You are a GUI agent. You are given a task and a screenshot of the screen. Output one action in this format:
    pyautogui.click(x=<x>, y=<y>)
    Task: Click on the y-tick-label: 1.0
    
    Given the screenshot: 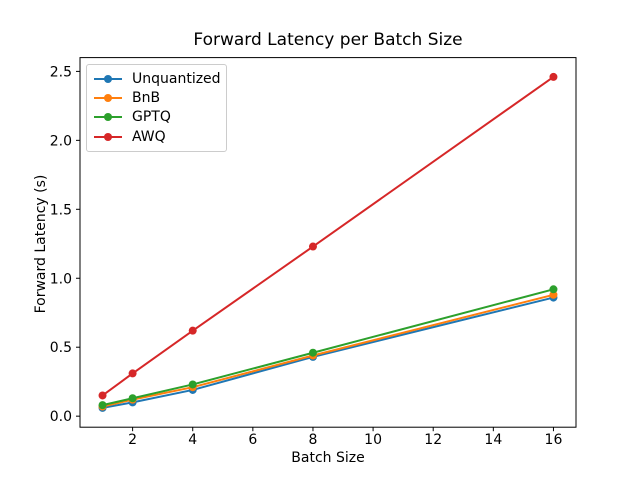 What is the action you would take?
    pyautogui.click(x=61, y=279)
    